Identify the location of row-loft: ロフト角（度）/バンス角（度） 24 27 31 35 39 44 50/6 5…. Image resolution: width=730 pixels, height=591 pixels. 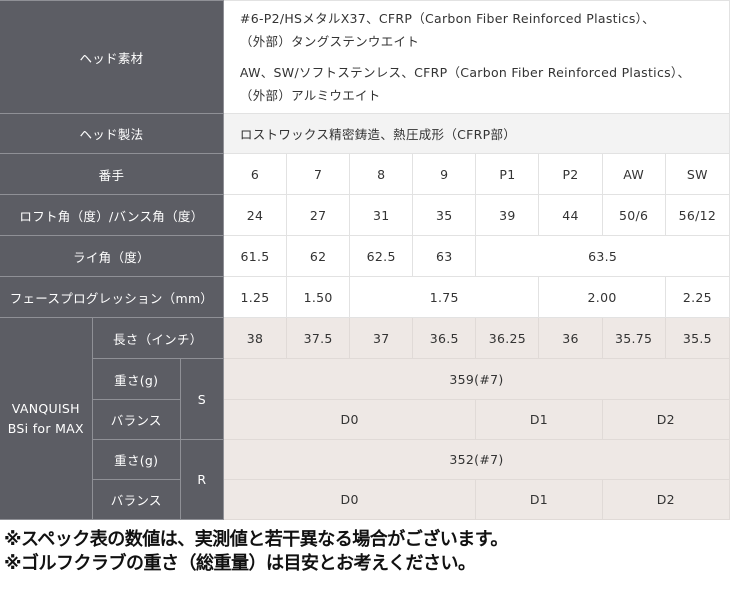
(365, 215).